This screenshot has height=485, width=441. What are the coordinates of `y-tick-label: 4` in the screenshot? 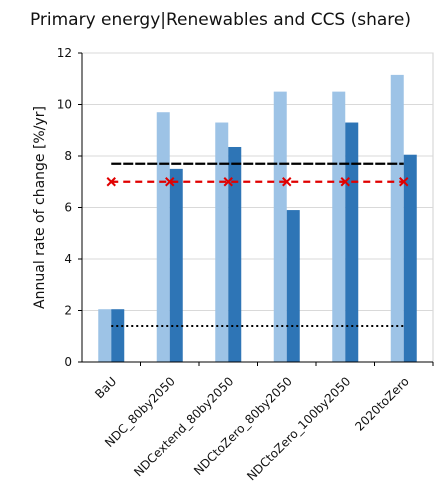 It's located at (68, 259).